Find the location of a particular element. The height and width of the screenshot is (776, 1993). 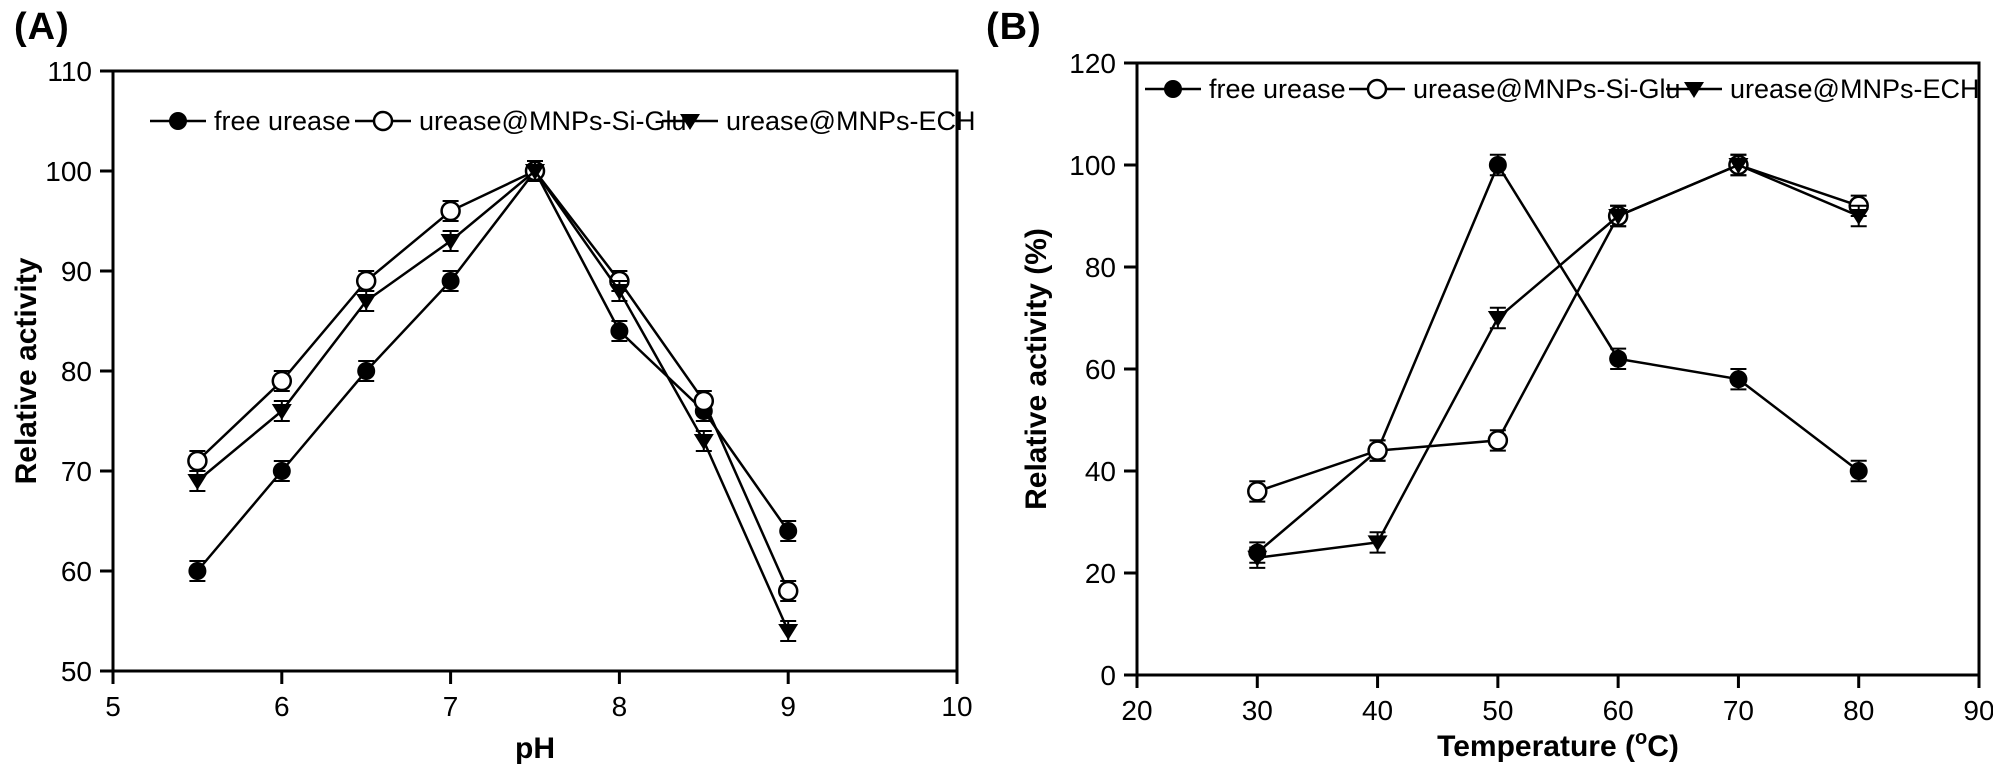

y-tick-label: 120 is located at coordinates (1092, 63).